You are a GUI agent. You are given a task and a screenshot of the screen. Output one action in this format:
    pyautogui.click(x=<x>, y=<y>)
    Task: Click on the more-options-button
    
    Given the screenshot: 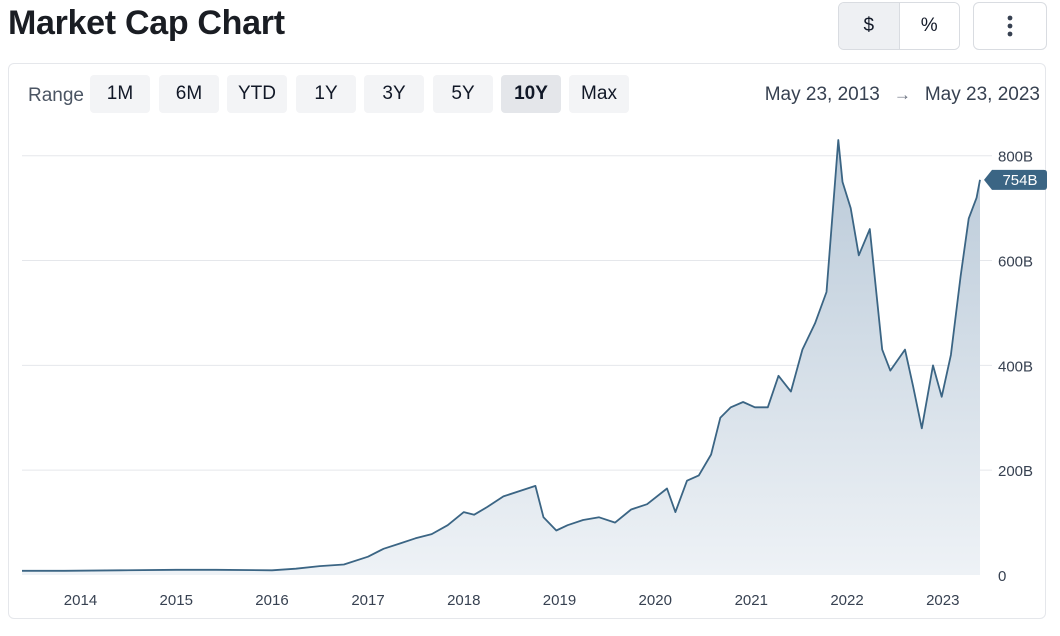 What is the action you would take?
    pyautogui.click(x=1010, y=26)
    